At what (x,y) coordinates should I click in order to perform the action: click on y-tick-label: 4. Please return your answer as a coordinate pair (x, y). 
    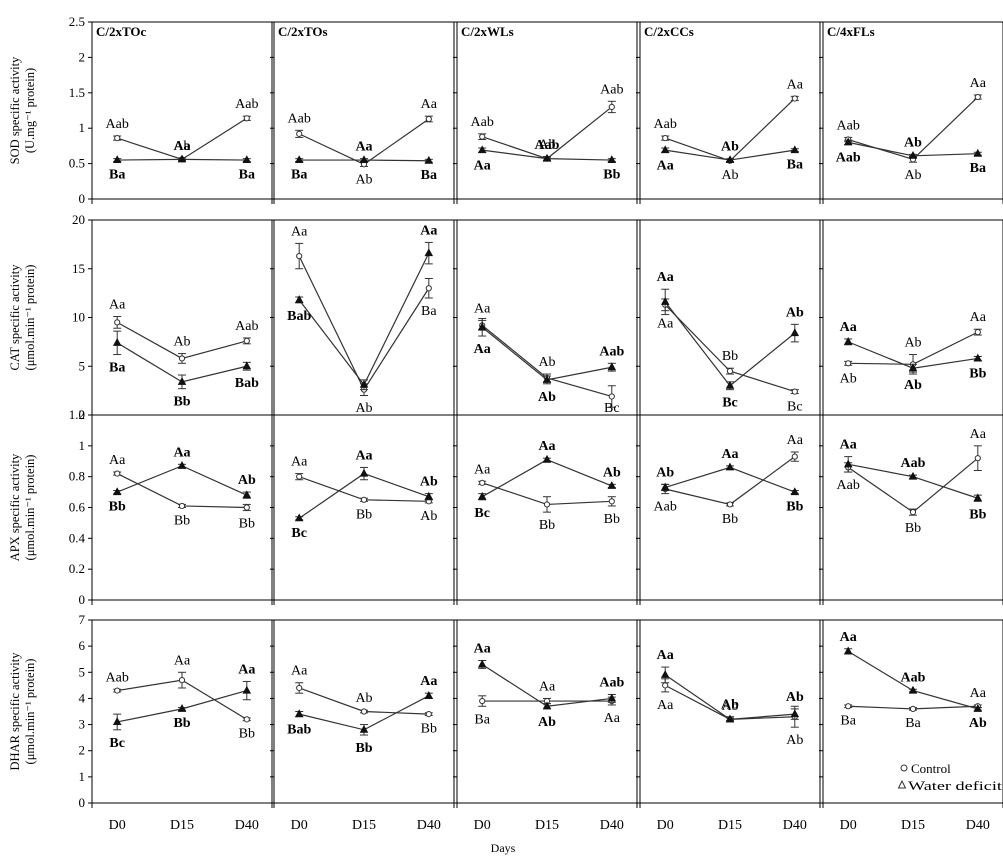
    Looking at the image, I should click on (82, 697).